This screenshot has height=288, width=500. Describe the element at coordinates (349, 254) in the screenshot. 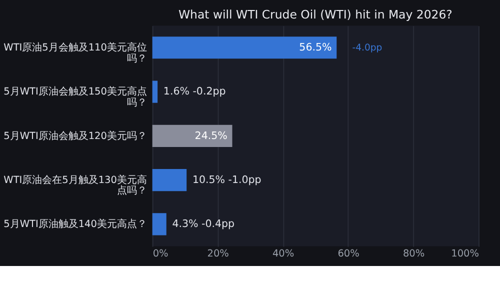

I see `x-tick-label: 60%` at that location.